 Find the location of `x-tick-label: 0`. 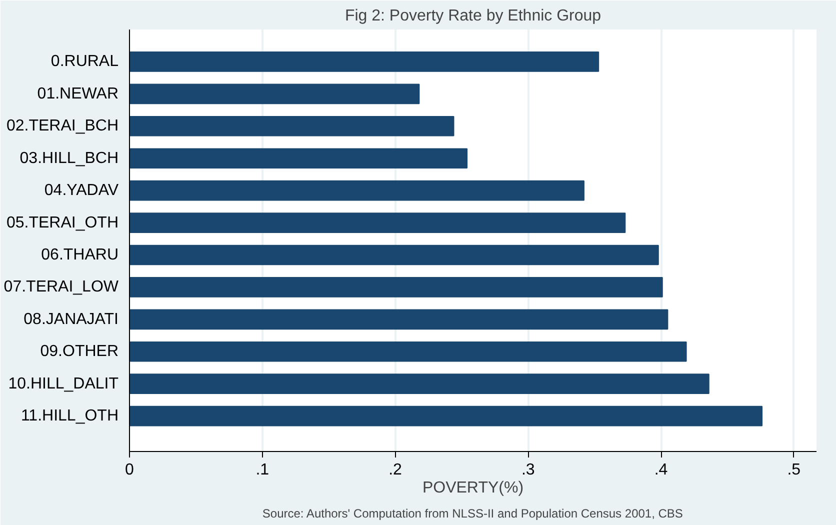

x-tick-label: 0 is located at coordinates (129, 470).